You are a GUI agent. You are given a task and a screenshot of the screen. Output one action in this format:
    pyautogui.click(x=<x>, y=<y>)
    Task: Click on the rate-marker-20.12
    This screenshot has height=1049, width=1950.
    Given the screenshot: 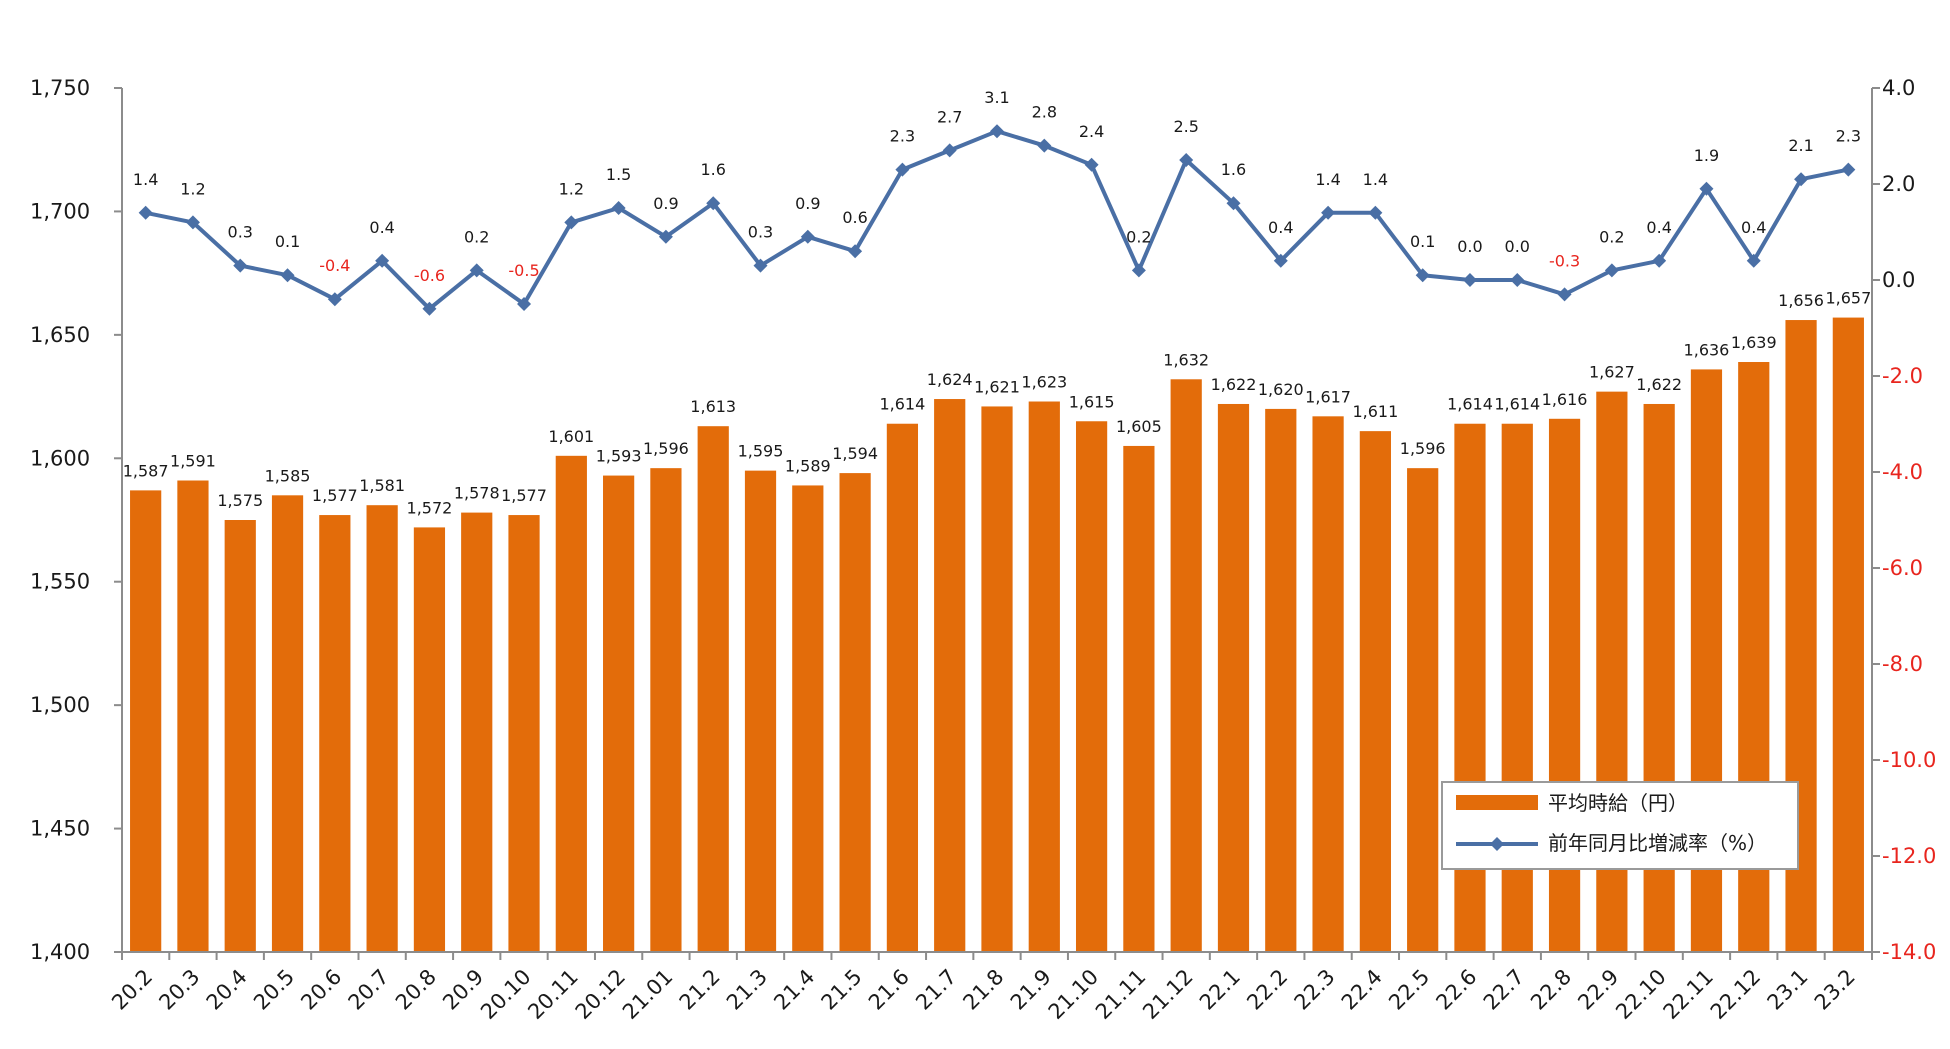 What is the action you would take?
    pyautogui.click(x=618, y=208)
    